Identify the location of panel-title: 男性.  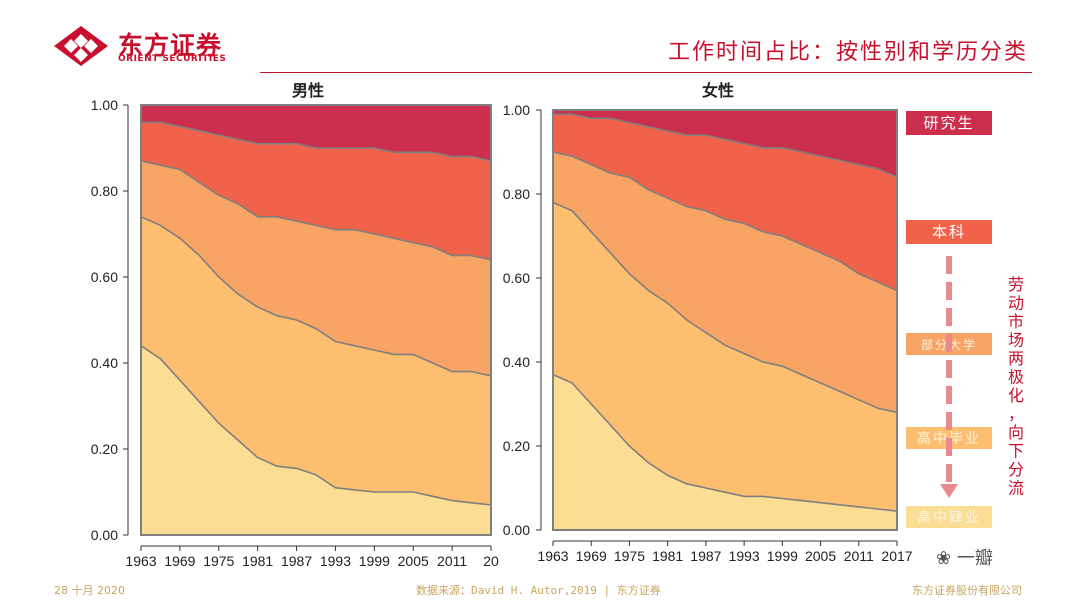
(308, 90).